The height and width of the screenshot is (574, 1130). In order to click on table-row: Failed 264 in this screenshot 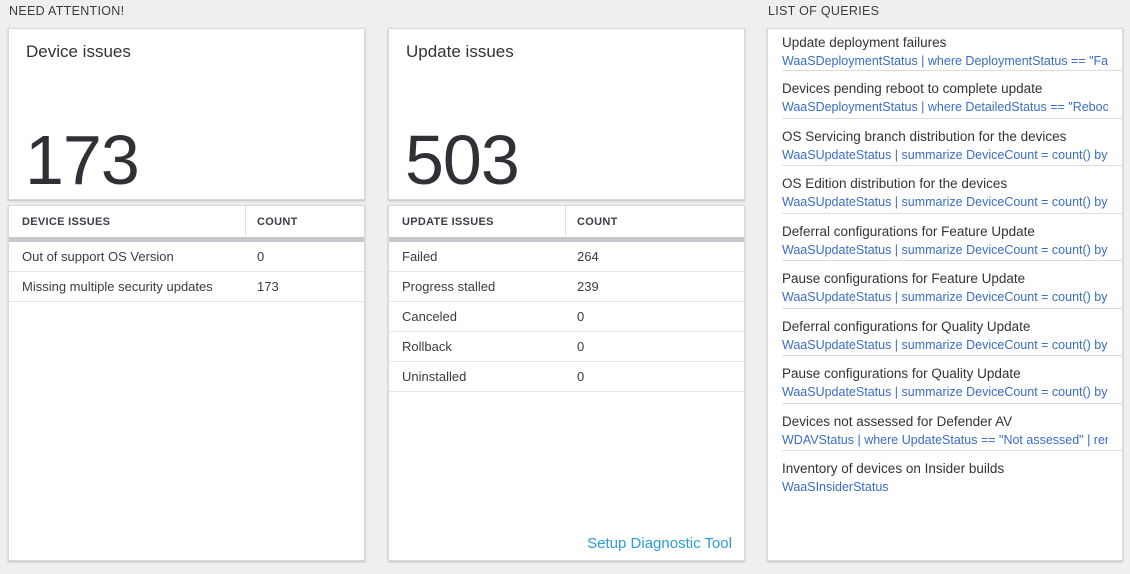, I will do `click(566, 257)`.